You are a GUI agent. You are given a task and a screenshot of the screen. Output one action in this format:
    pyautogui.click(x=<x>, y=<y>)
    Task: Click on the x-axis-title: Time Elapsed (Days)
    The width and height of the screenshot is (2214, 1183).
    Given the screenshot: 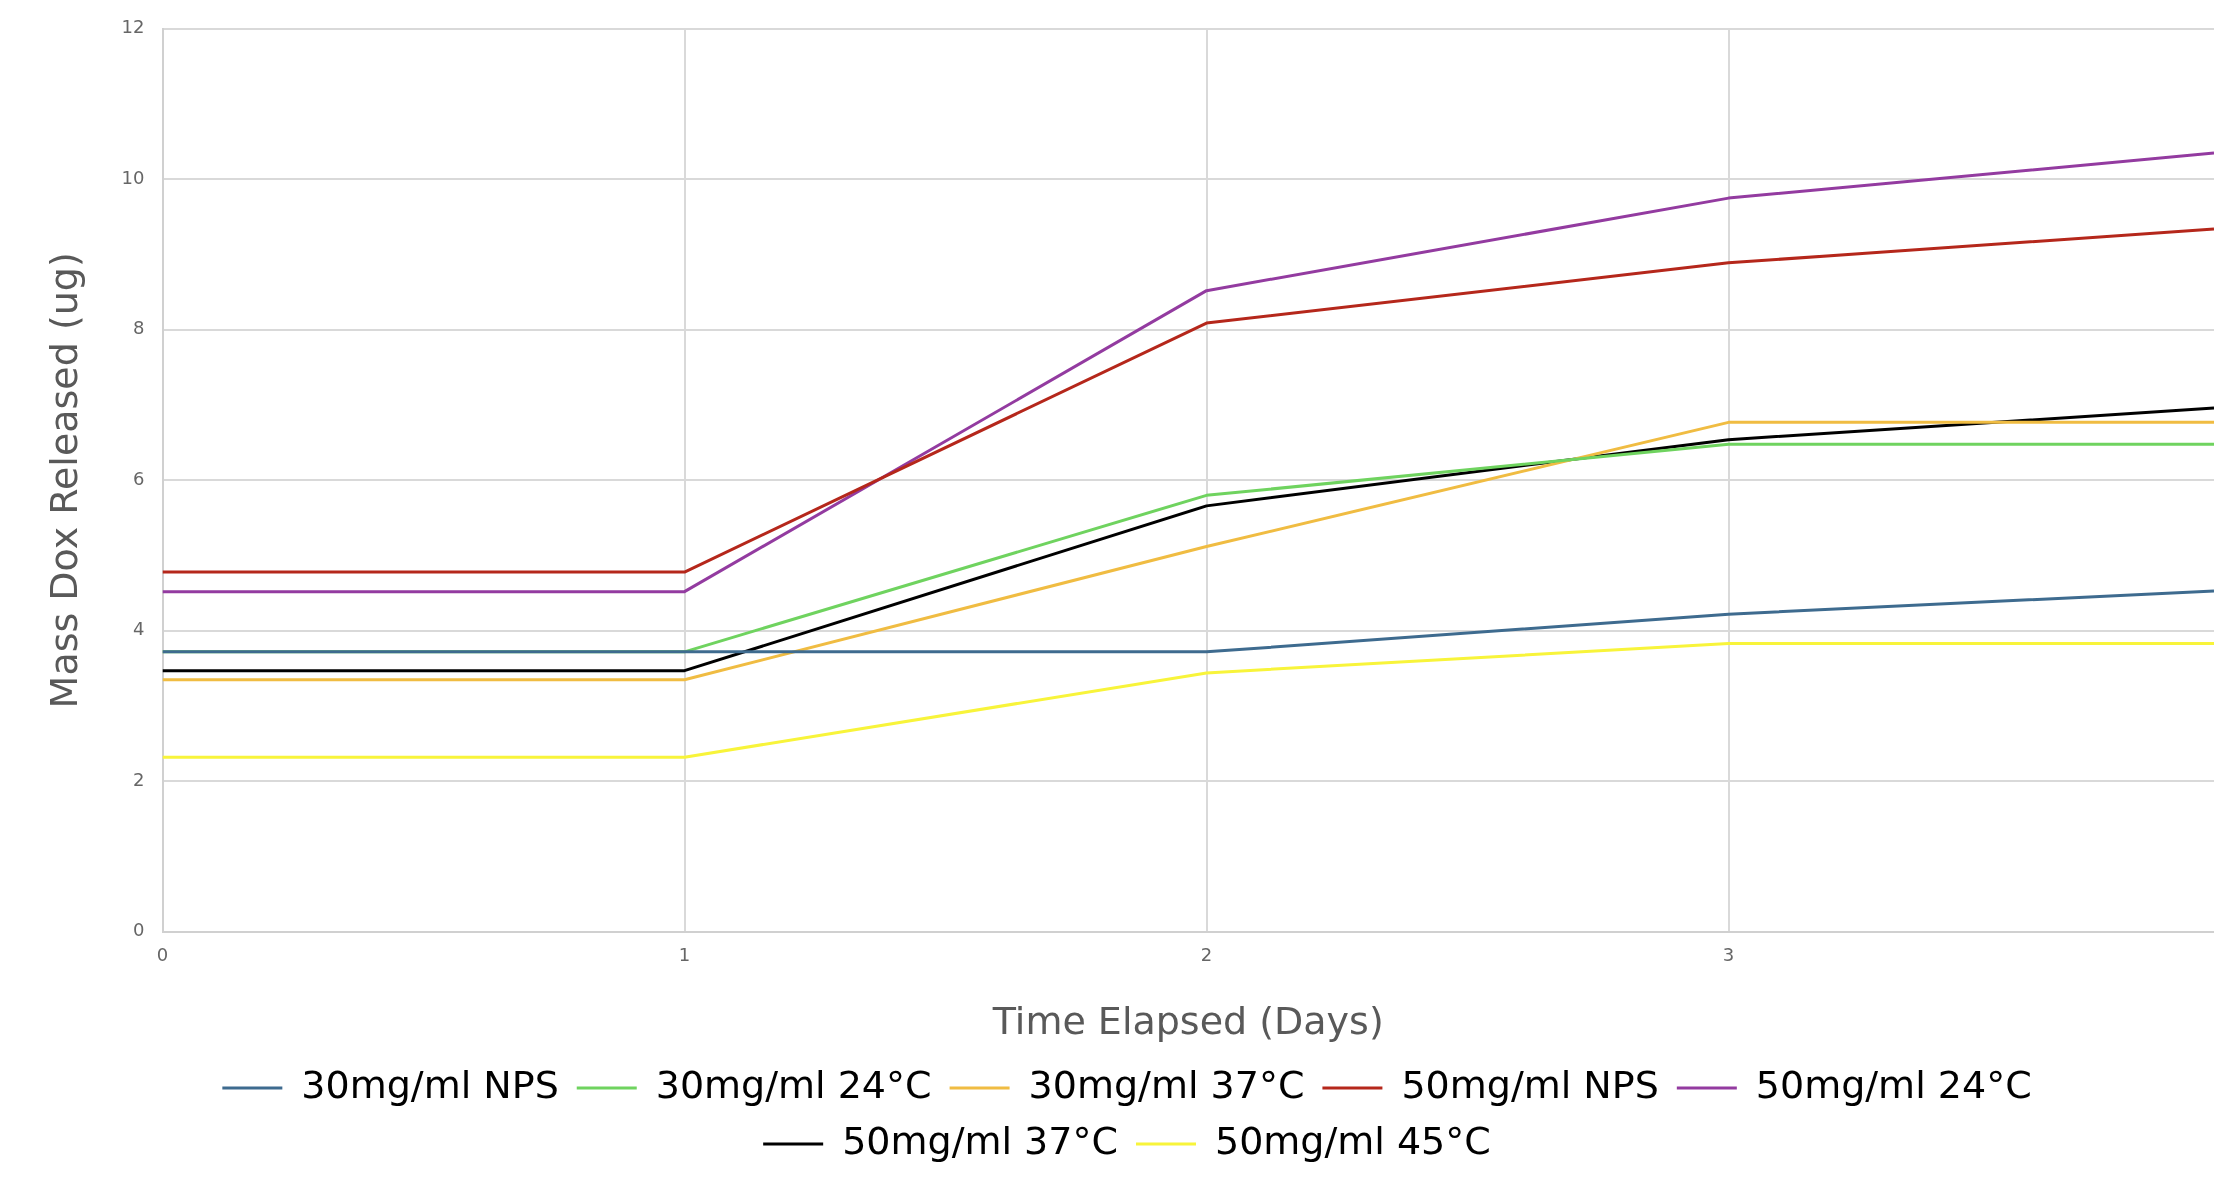 What is the action you would take?
    pyautogui.click(x=1187, y=1021)
    